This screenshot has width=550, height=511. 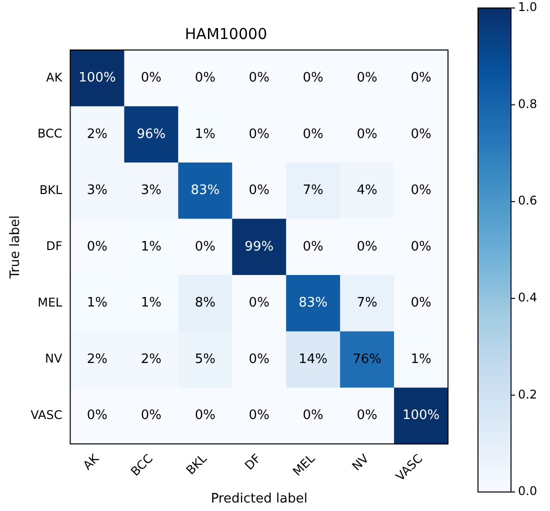 I want to click on x-tick-label: AK, so click(x=91, y=461).